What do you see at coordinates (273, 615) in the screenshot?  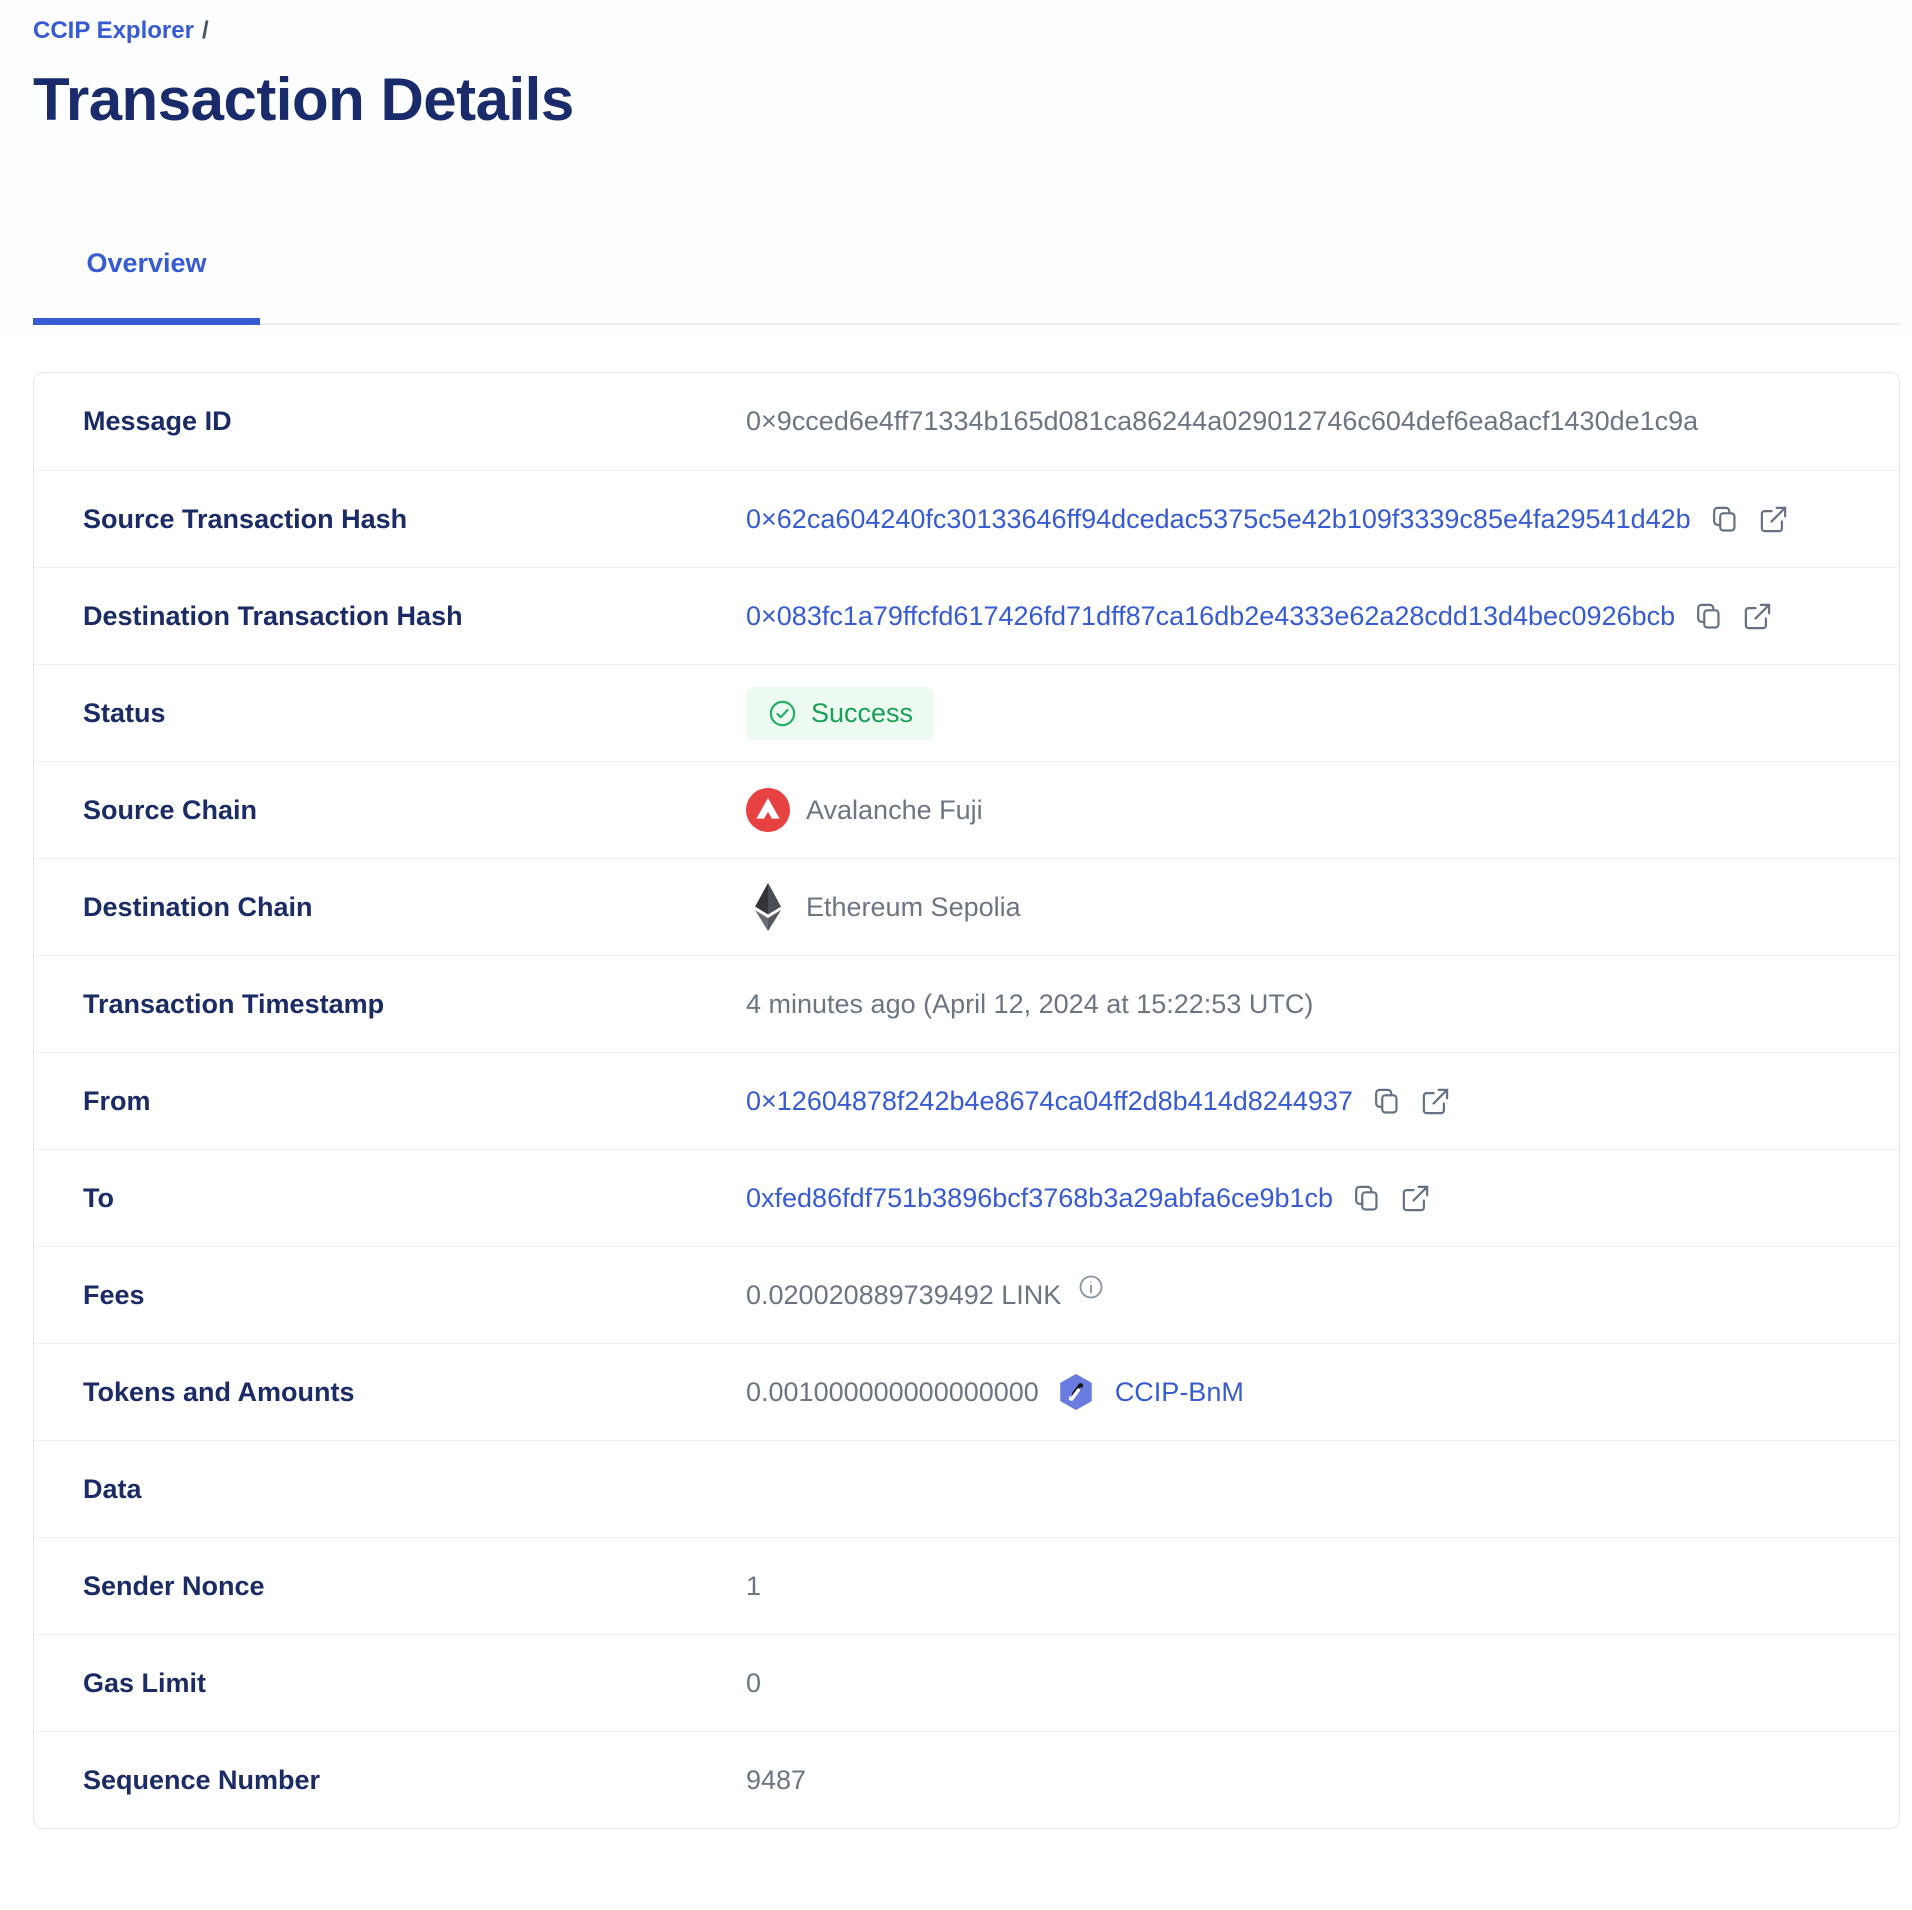 I see `row-label: Destination Transaction Hash` at bounding box center [273, 615].